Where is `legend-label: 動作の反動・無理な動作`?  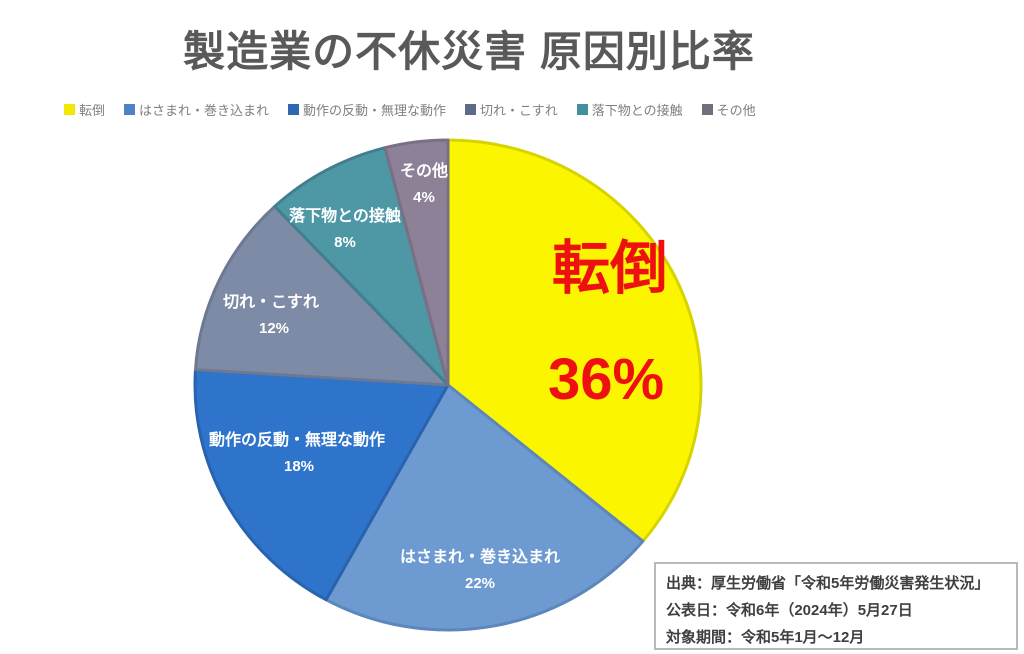
legend-label: 動作の反動・無理な動作 is located at coordinates (375, 110).